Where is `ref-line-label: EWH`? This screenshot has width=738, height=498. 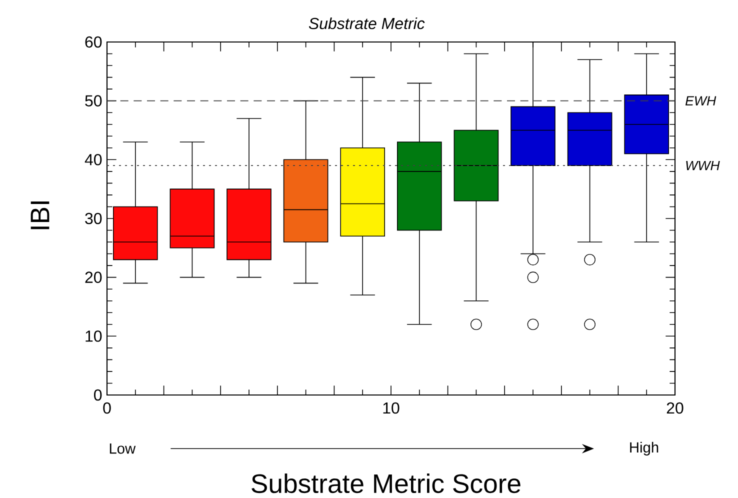 ref-line-label: EWH is located at coordinates (700, 101).